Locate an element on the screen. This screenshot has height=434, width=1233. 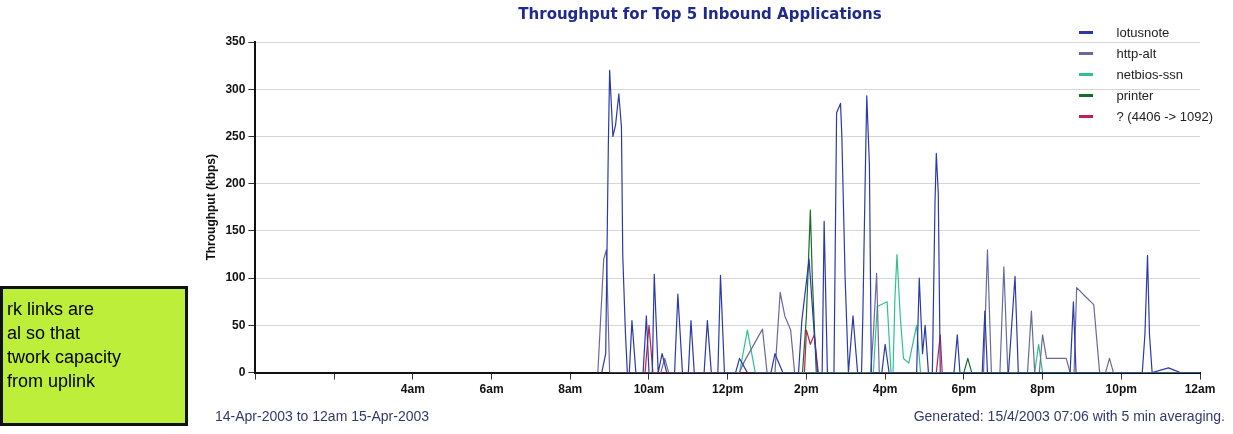
y-tick-label: 100 is located at coordinates (235, 277).